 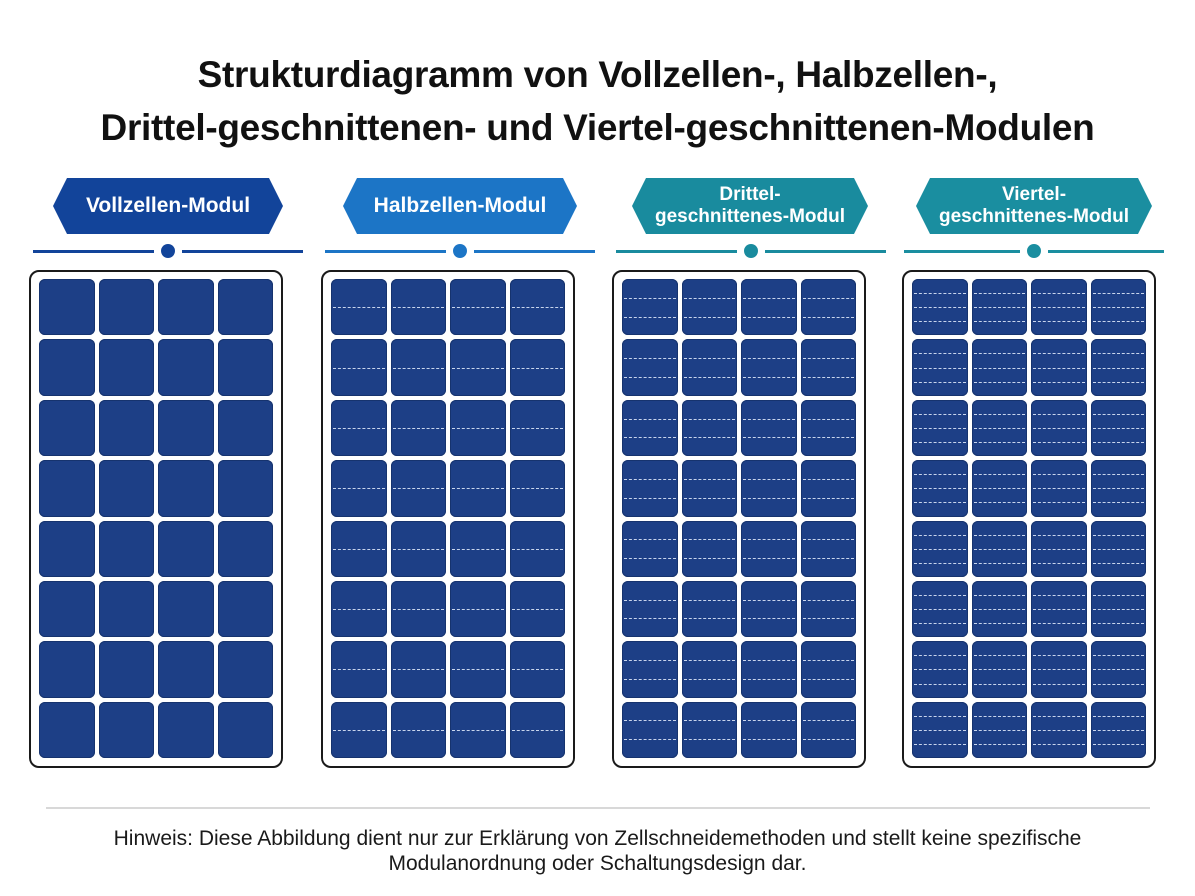 I want to click on module-column-full-cell: Vollzellen-Modul, so click(x=168, y=221).